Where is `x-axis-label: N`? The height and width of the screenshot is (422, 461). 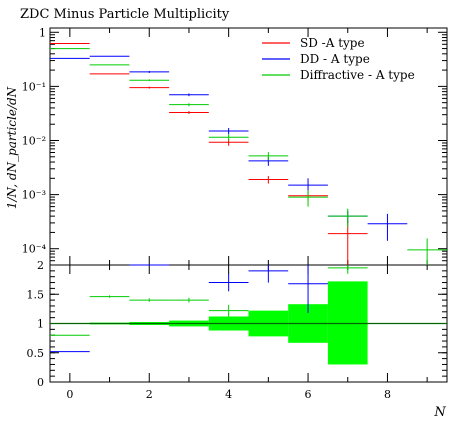 x-axis-label: N is located at coordinates (439, 412).